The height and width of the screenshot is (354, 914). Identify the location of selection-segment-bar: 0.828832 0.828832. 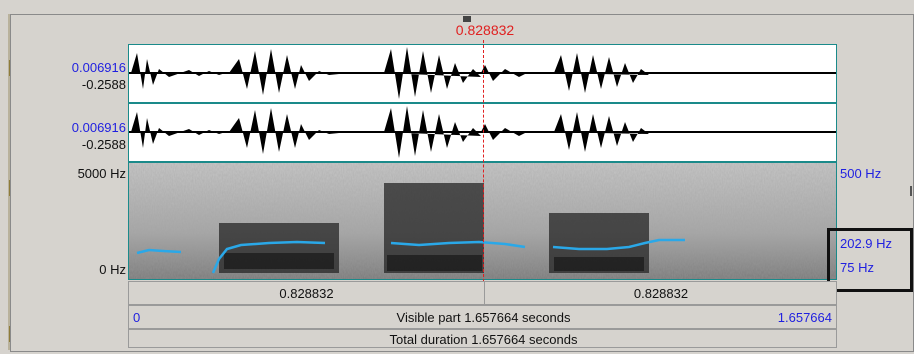
(482, 293).